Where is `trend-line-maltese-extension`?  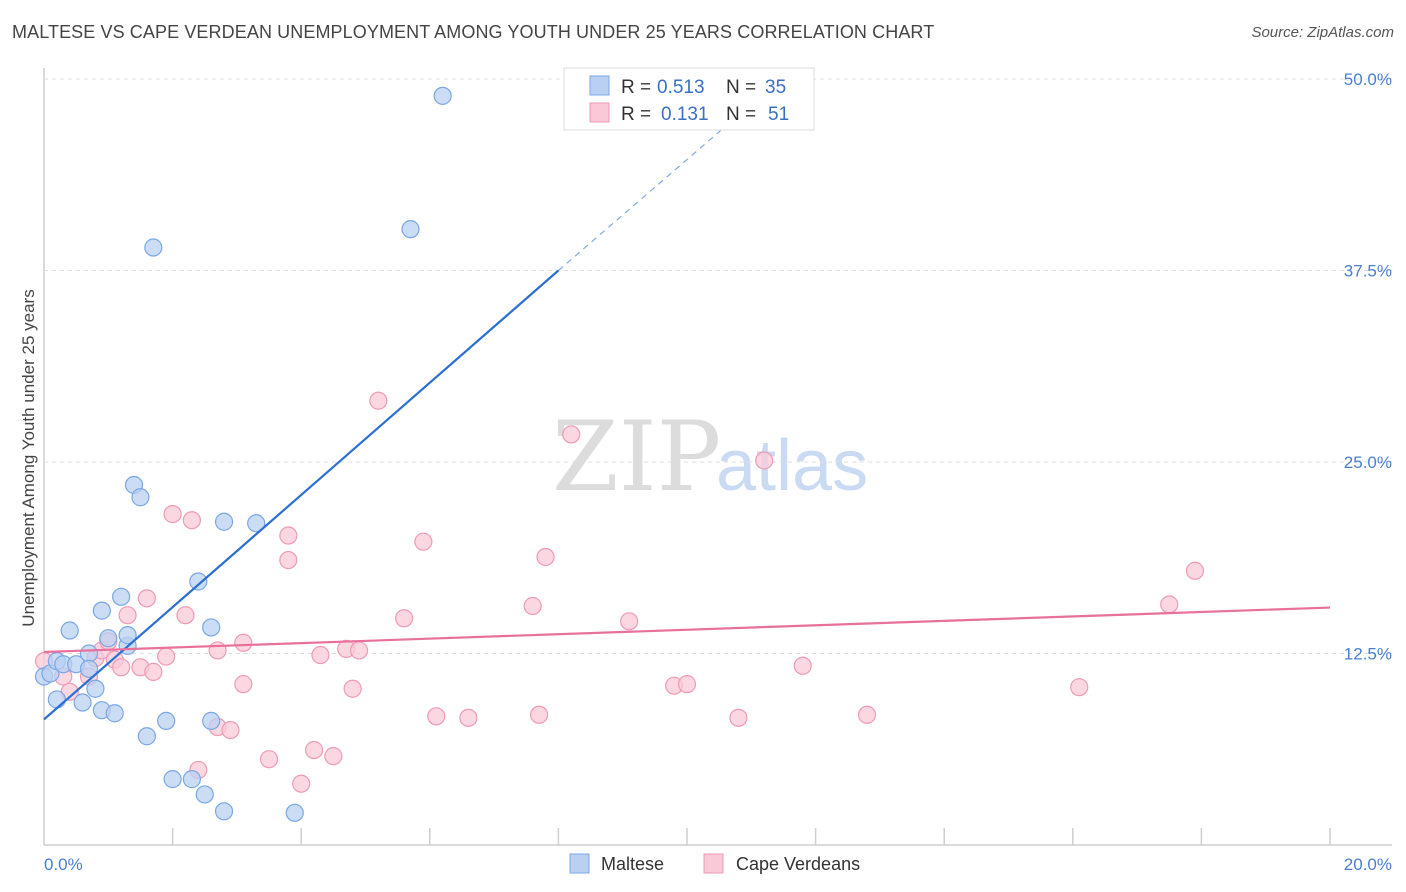 trend-line-maltese-extension is located at coordinates (652, 190).